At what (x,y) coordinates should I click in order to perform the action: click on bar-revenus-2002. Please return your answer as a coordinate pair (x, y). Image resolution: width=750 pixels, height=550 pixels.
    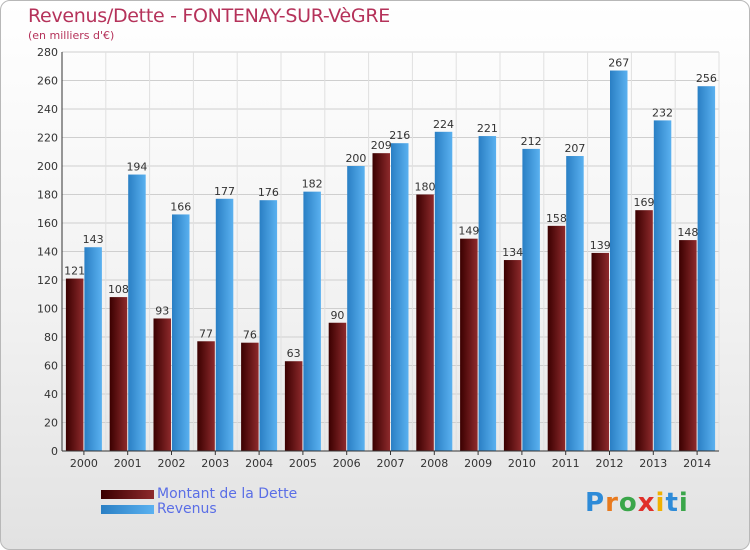
    Looking at the image, I should click on (181, 332).